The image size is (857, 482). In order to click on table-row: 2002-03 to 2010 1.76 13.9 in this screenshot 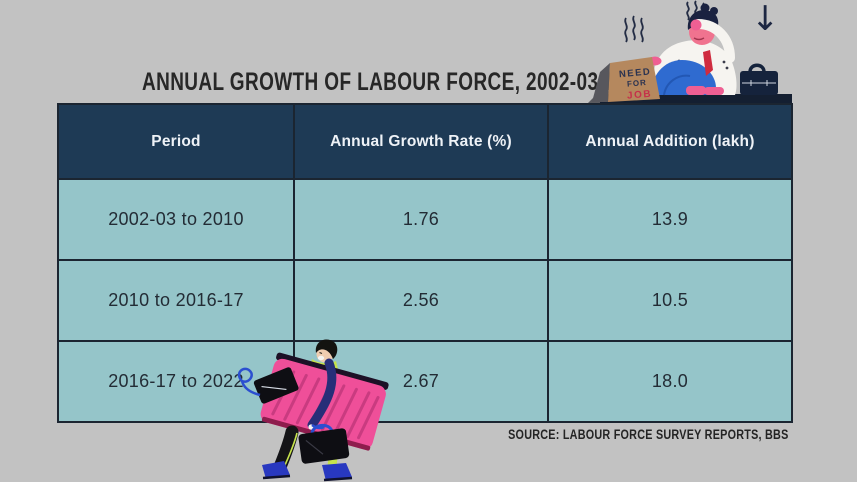, I will do `click(425, 219)`.